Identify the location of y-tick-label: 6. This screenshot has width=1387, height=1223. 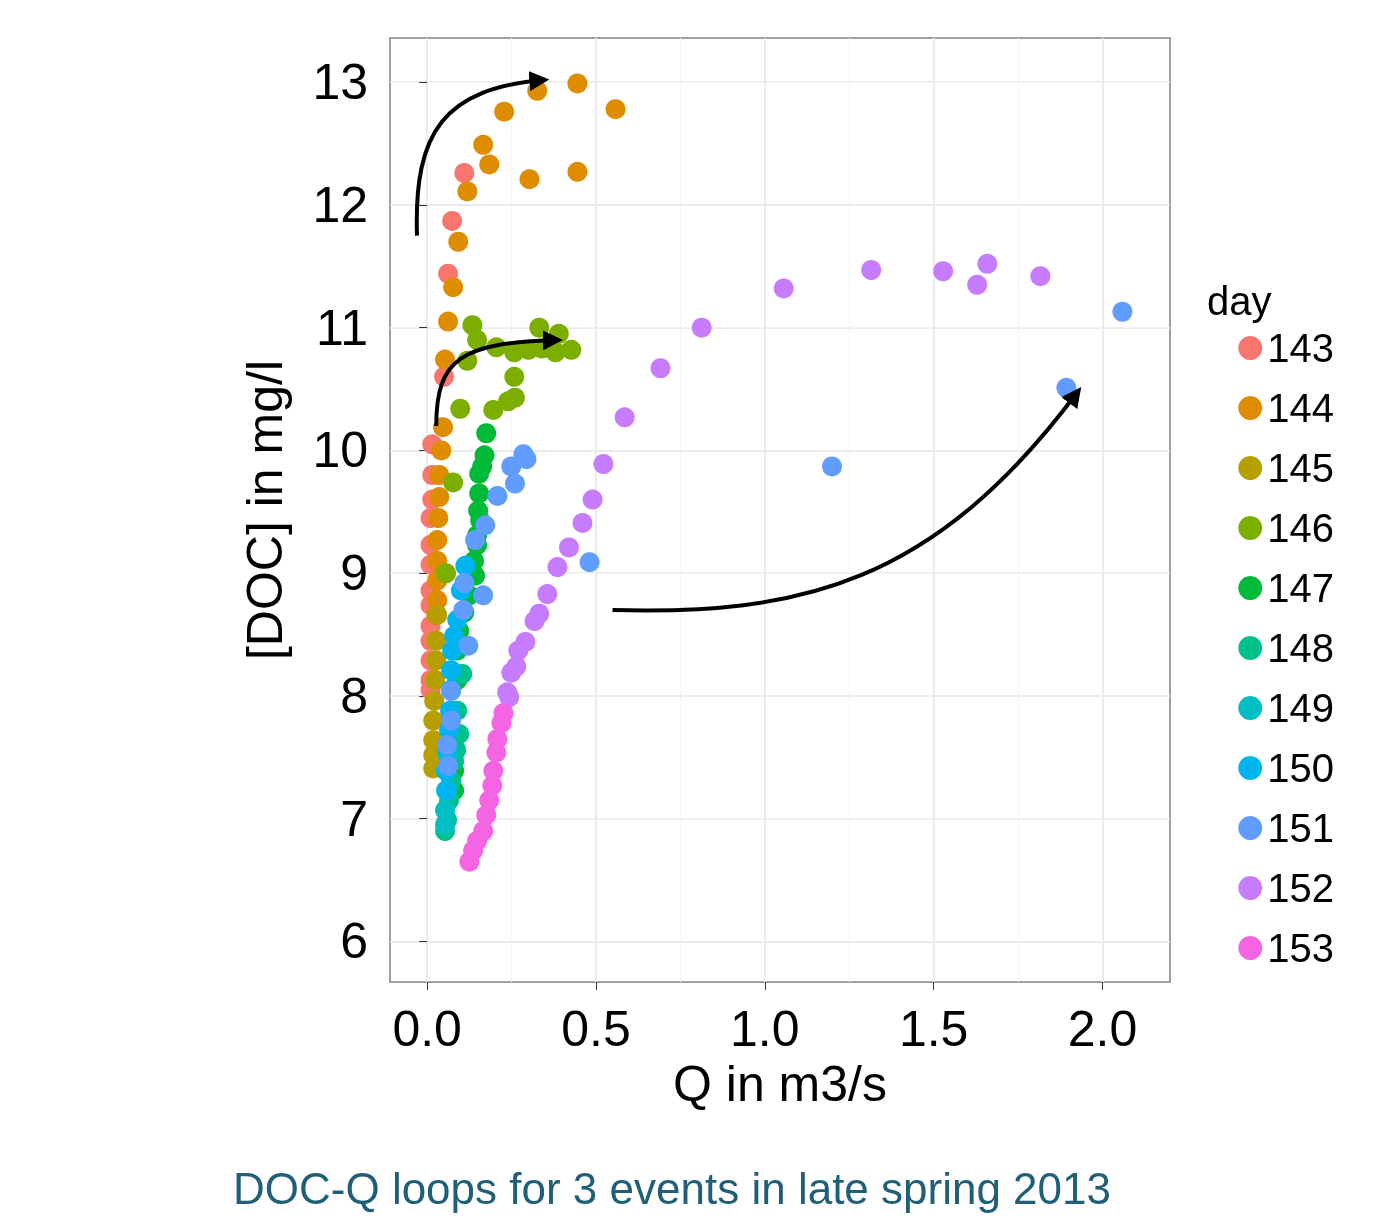
(354, 941).